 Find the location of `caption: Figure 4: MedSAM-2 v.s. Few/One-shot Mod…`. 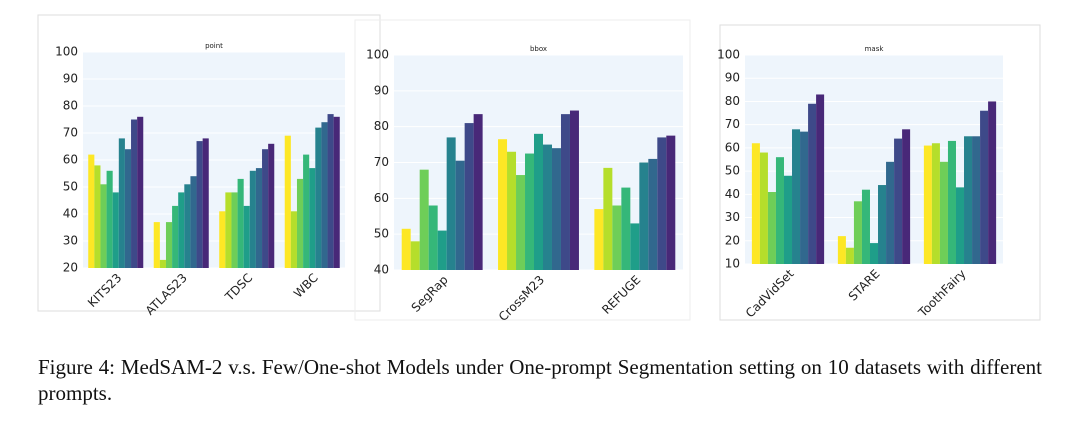

caption: Figure 4: MedSAM-2 v.s. Few/One-shot Mod… is located at coordinates (540, 380).